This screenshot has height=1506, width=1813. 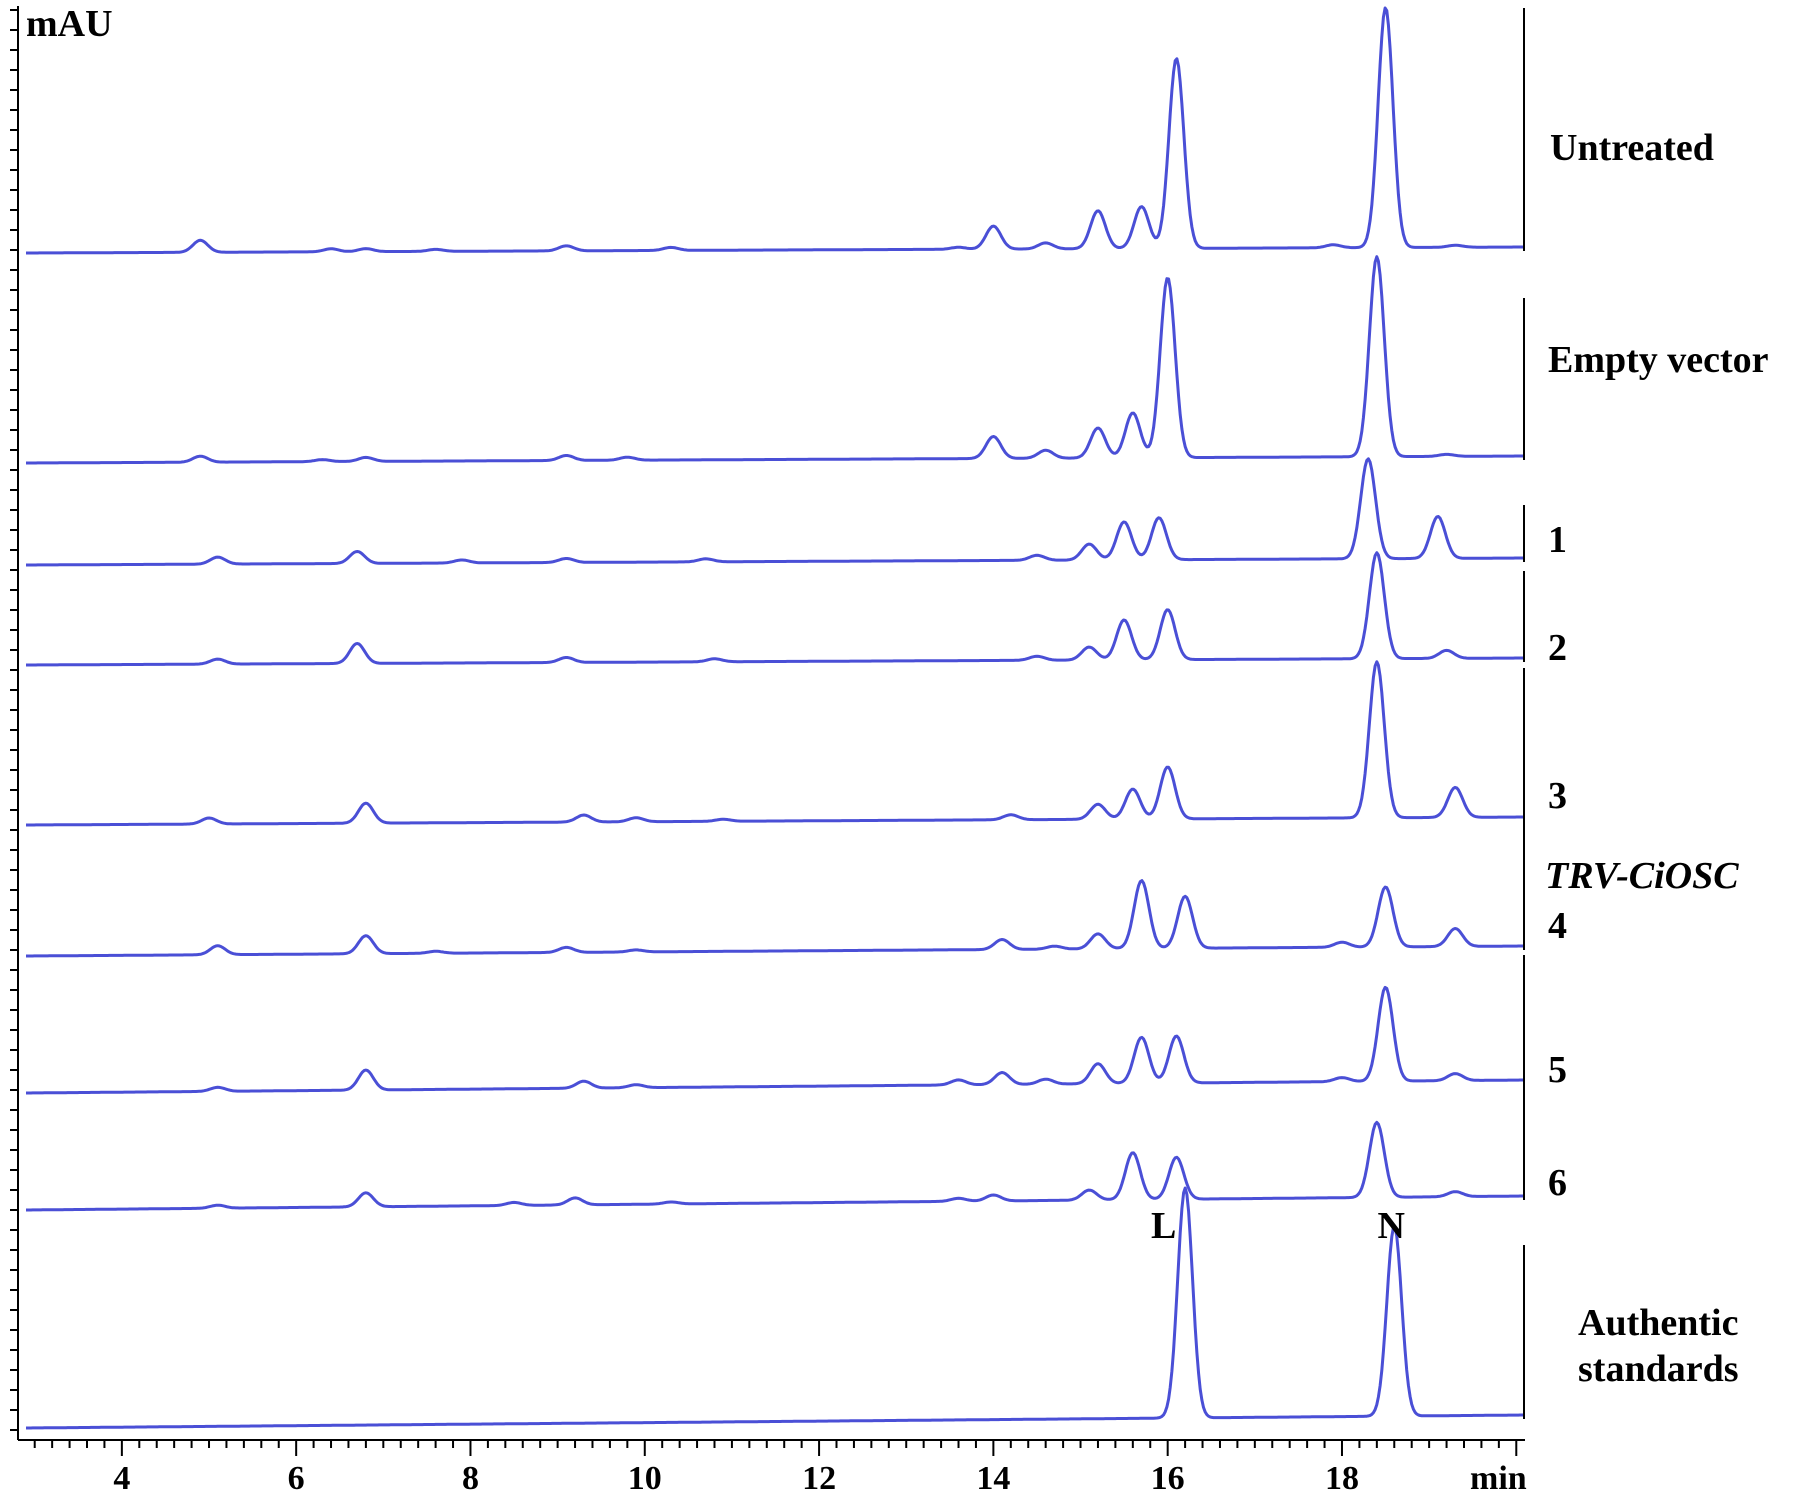 I want to click on trace-label-1: Untreated, so click(x=1632, y=148).